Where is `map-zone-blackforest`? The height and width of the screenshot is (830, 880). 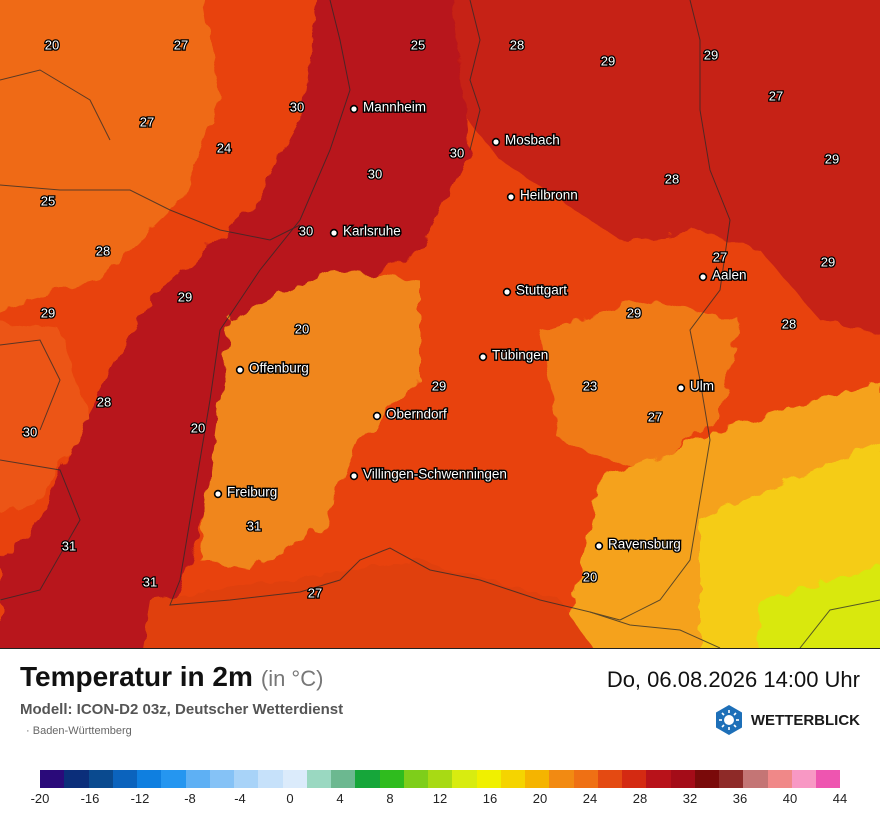
map-zone-blackforest is located at coordinates (310, 420).